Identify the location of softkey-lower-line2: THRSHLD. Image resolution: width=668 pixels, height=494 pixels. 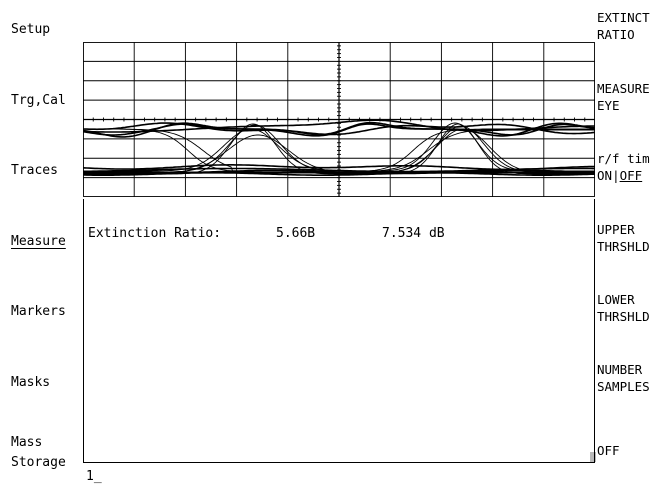
(623, 316).